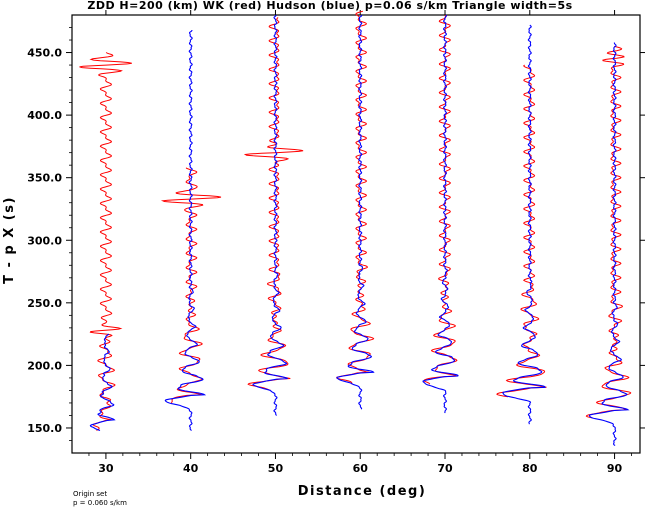  Describe the element at coordinates (9, 240) in the screenshot. I see `y-axis-title: T - p X (s)` at that location.